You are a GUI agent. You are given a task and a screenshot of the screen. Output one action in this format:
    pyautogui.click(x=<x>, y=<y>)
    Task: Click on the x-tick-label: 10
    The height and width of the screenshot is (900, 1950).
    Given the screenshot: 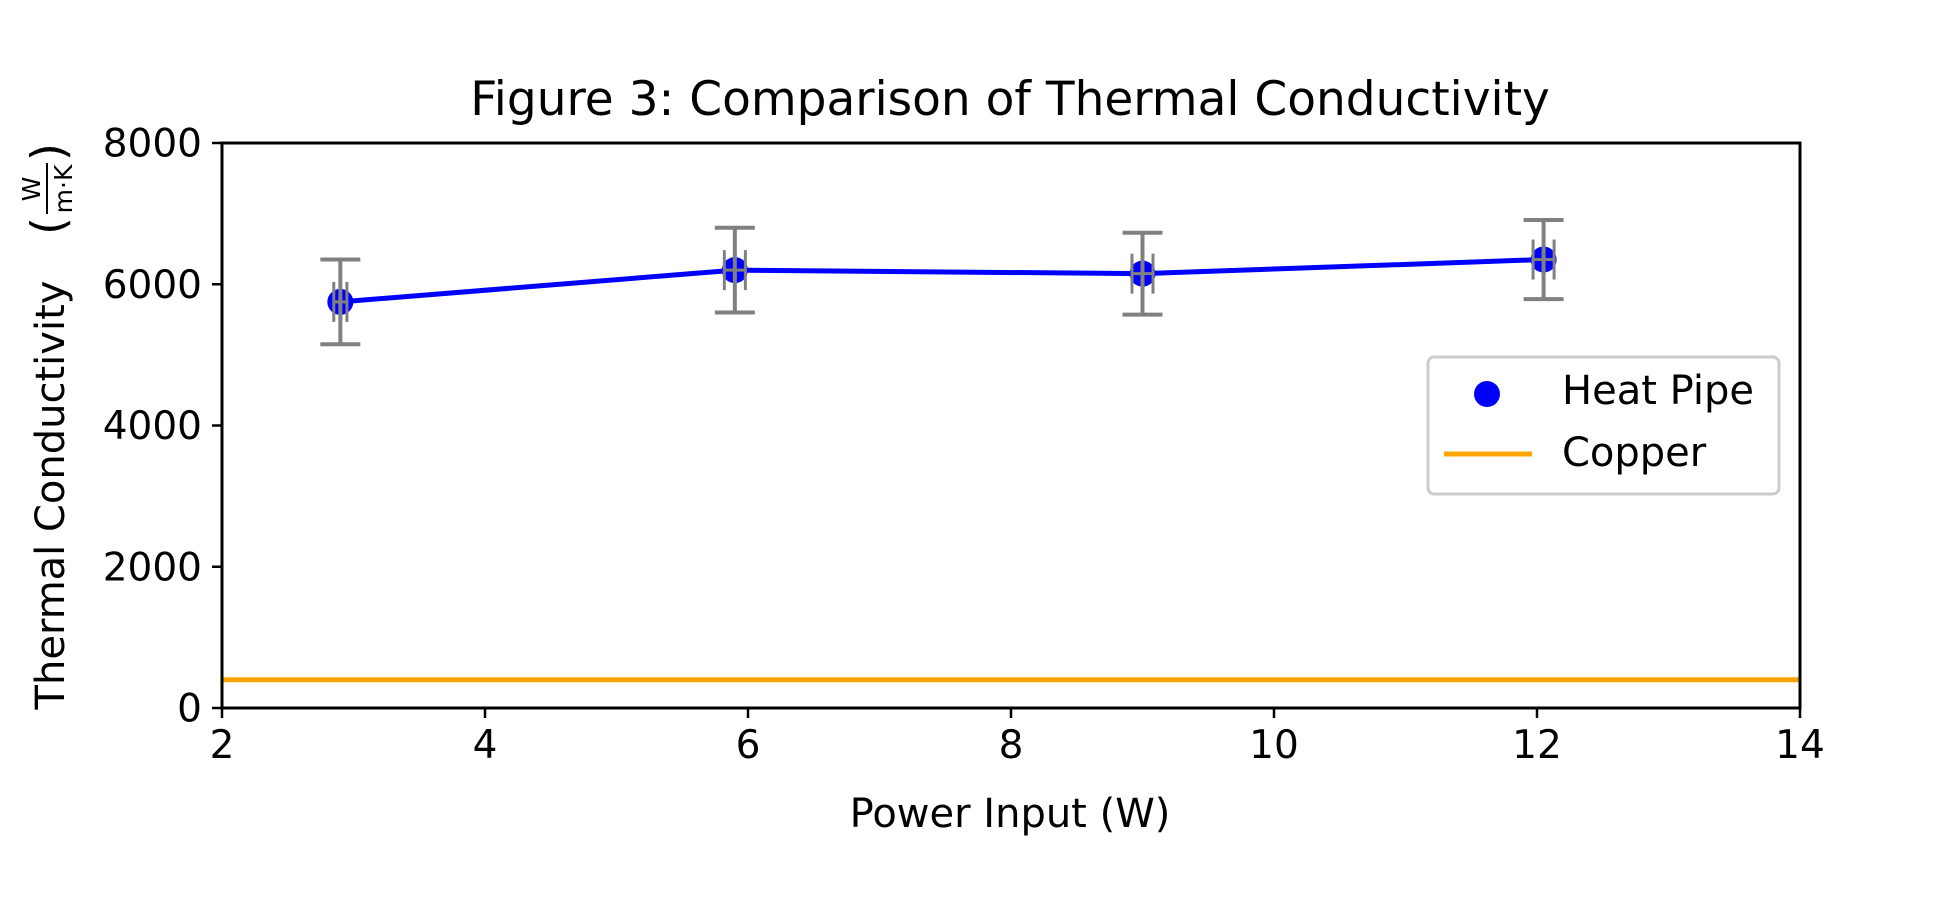 What is the action you would take?
    pyautogui.click(x=1274, y=745)
    